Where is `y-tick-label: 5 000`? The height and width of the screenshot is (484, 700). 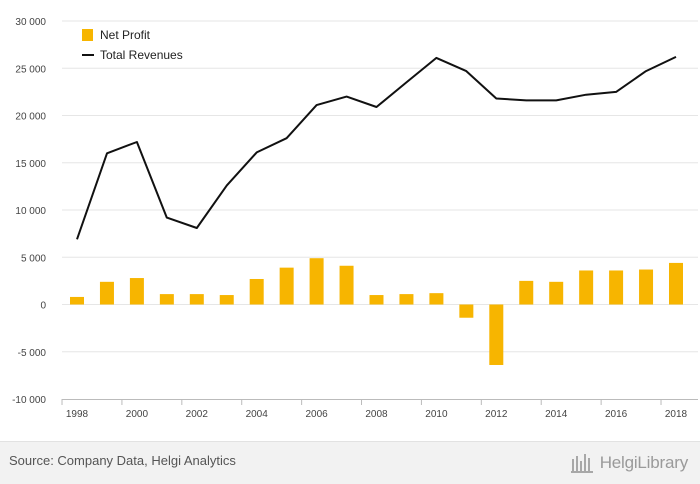 y-tick-label: 5 000 is located at coordinates (33, 258).